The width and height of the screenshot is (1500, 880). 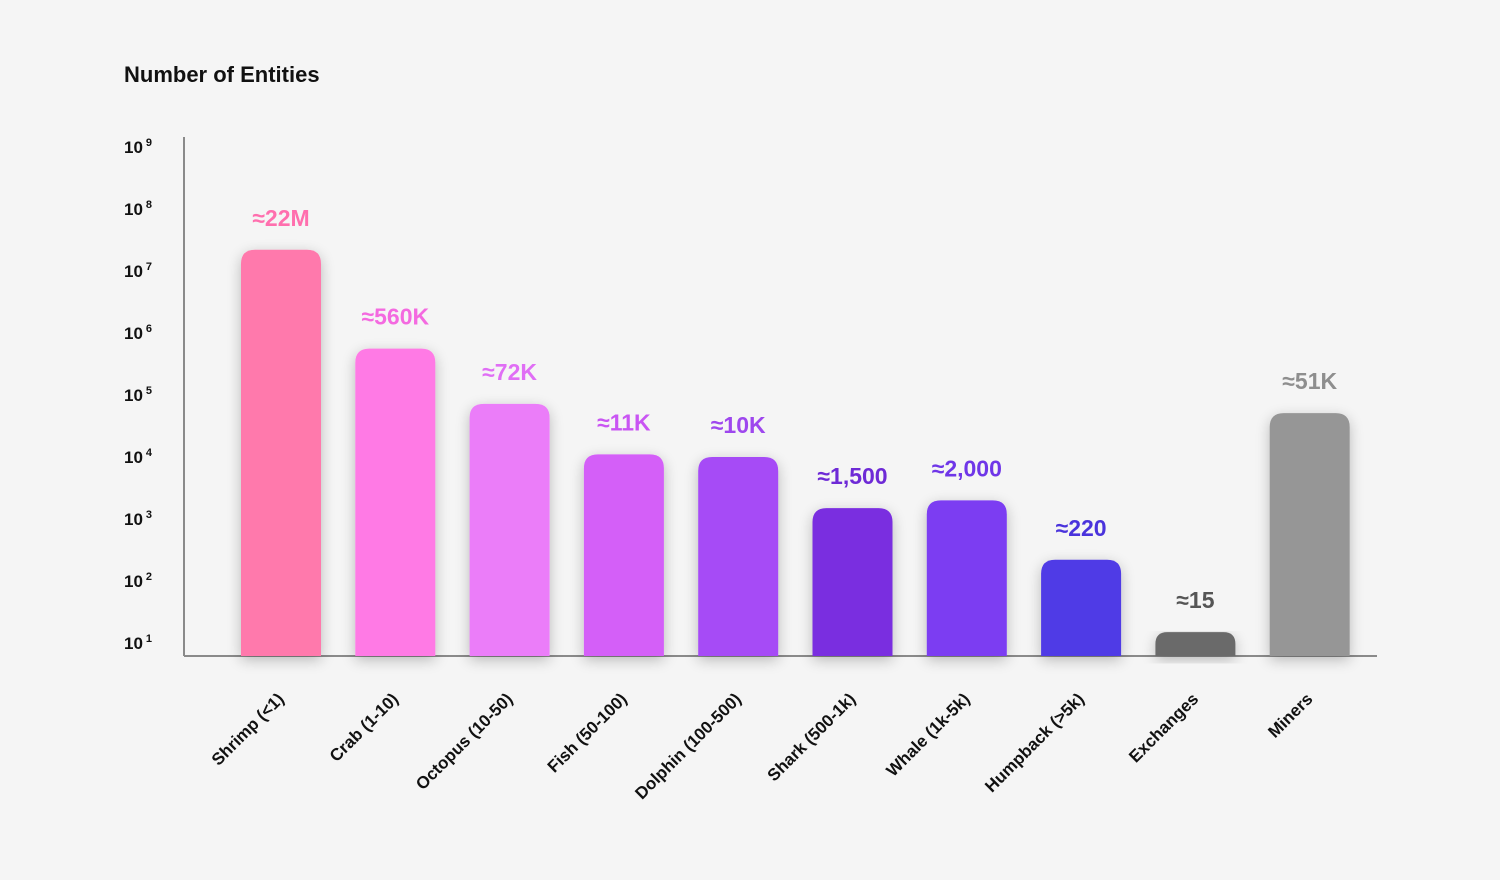 What do you see at coordinates (464, 741) in the screenshot?
I see `x-category-label: Octopus (10-50)` at bounding box center [464, 741].